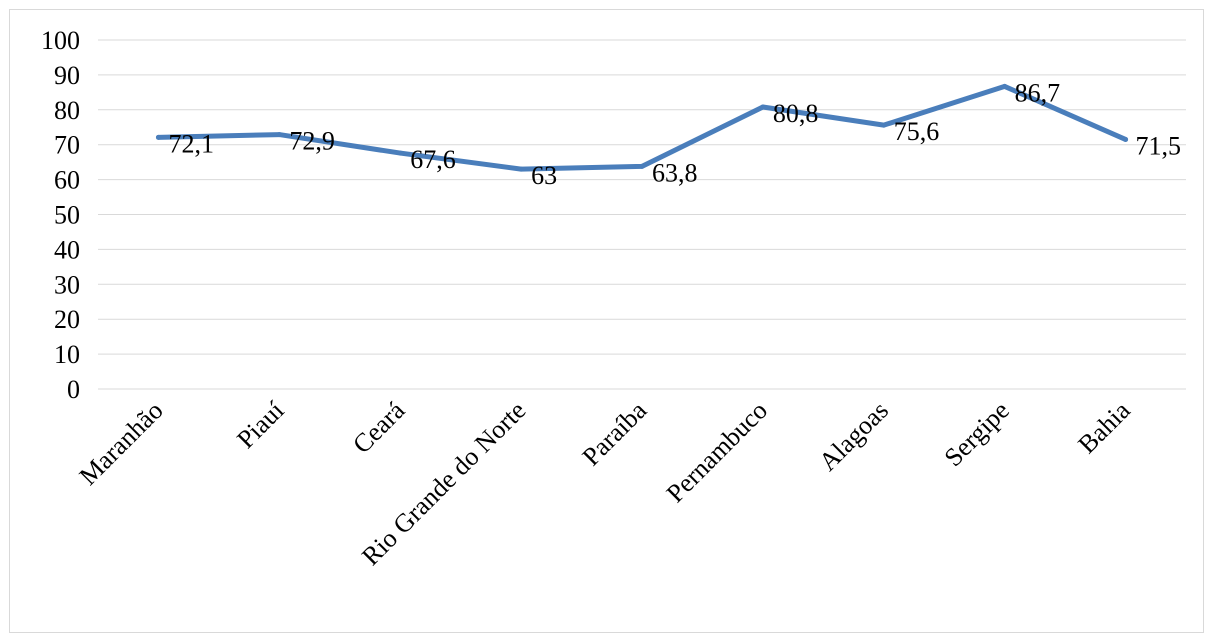  What do you see at coordinates (1038, 92) in the screenshot?
I see `data-label: 86,7` at bounding box center [1038, 92].